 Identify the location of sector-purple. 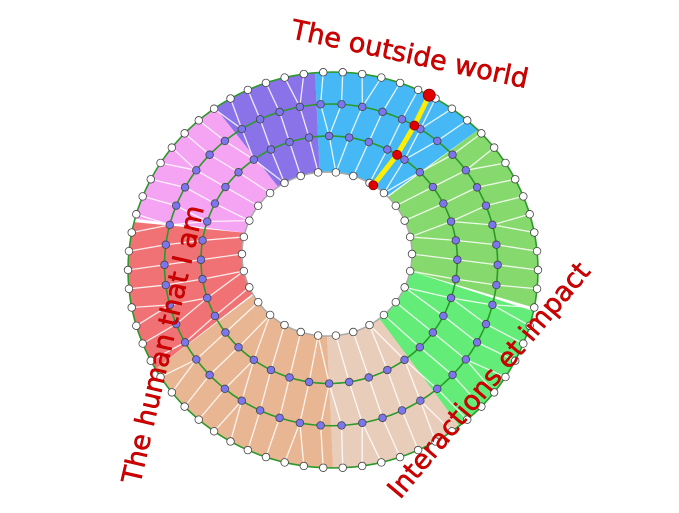
(267, 129).